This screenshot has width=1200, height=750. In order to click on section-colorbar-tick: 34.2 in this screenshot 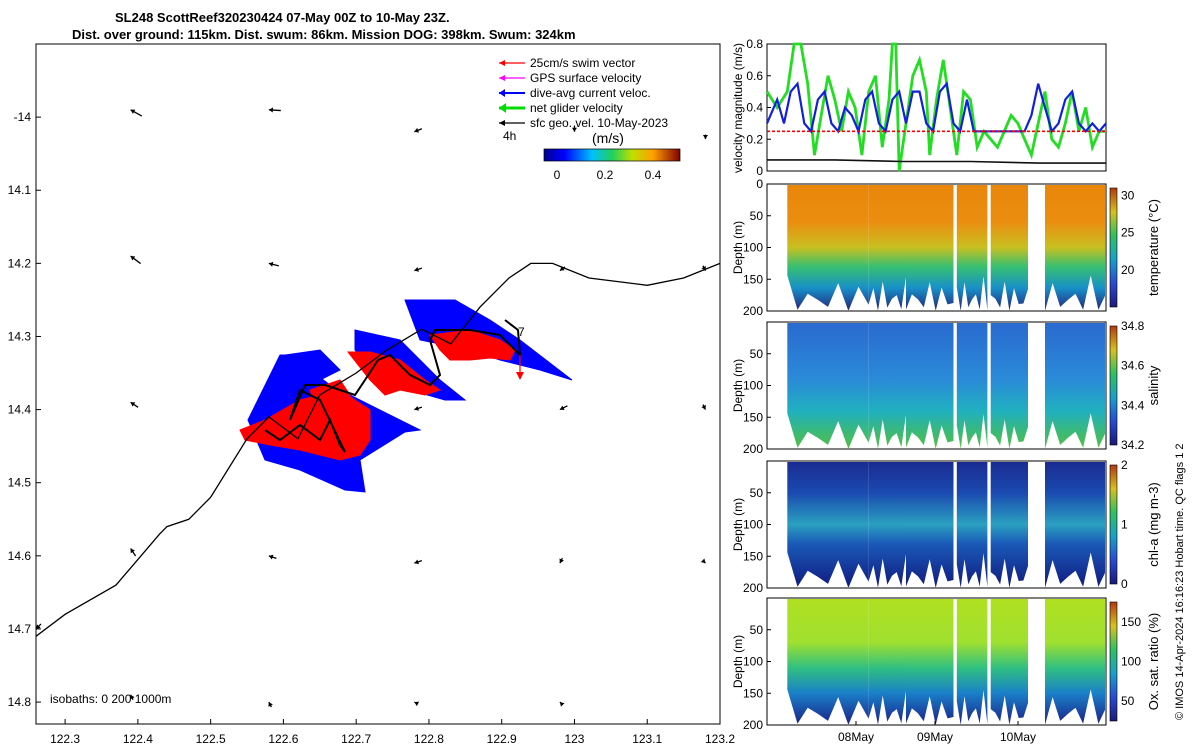, I will do `click(1133, 445)`.